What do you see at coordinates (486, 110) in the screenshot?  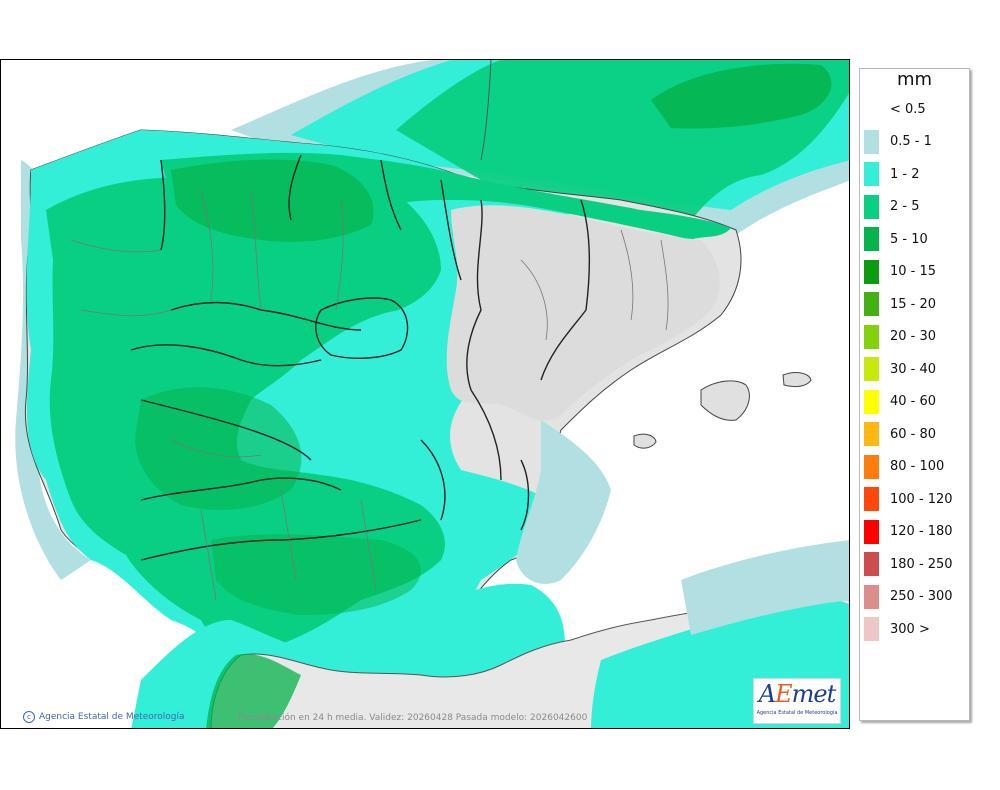 I see `france-coast-line` at bounding box center [486, 110].